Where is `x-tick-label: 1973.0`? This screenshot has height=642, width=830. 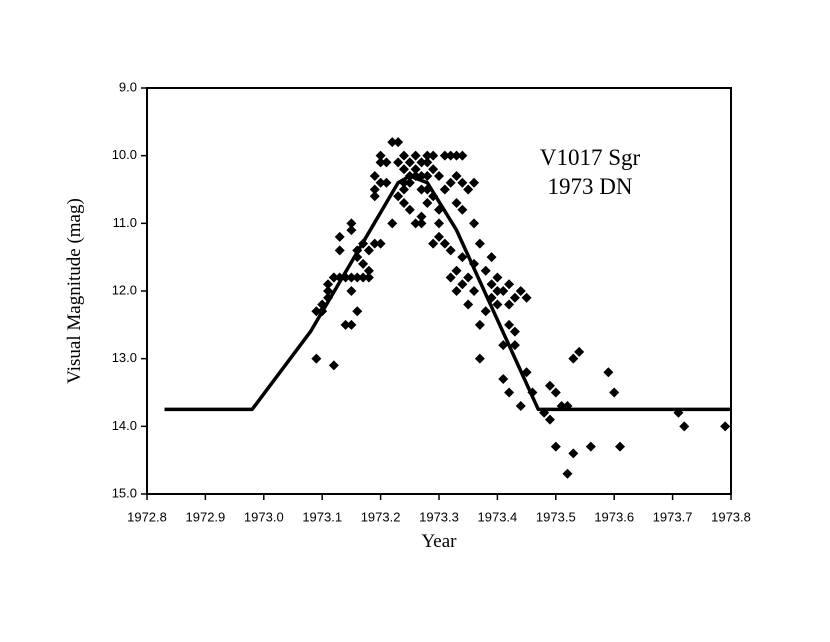 x-tick-label: 1973.0 is located at coordinates (264, 516).